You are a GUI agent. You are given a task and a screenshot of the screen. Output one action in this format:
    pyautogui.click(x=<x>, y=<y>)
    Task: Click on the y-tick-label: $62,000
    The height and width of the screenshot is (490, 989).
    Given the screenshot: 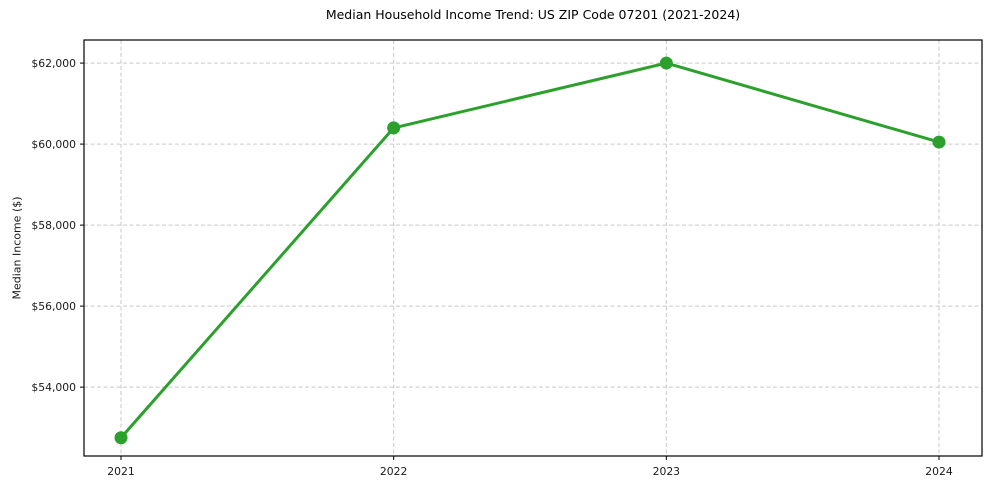 What is the action you would take?
    pyautogui.click(x=53, y=63)
    